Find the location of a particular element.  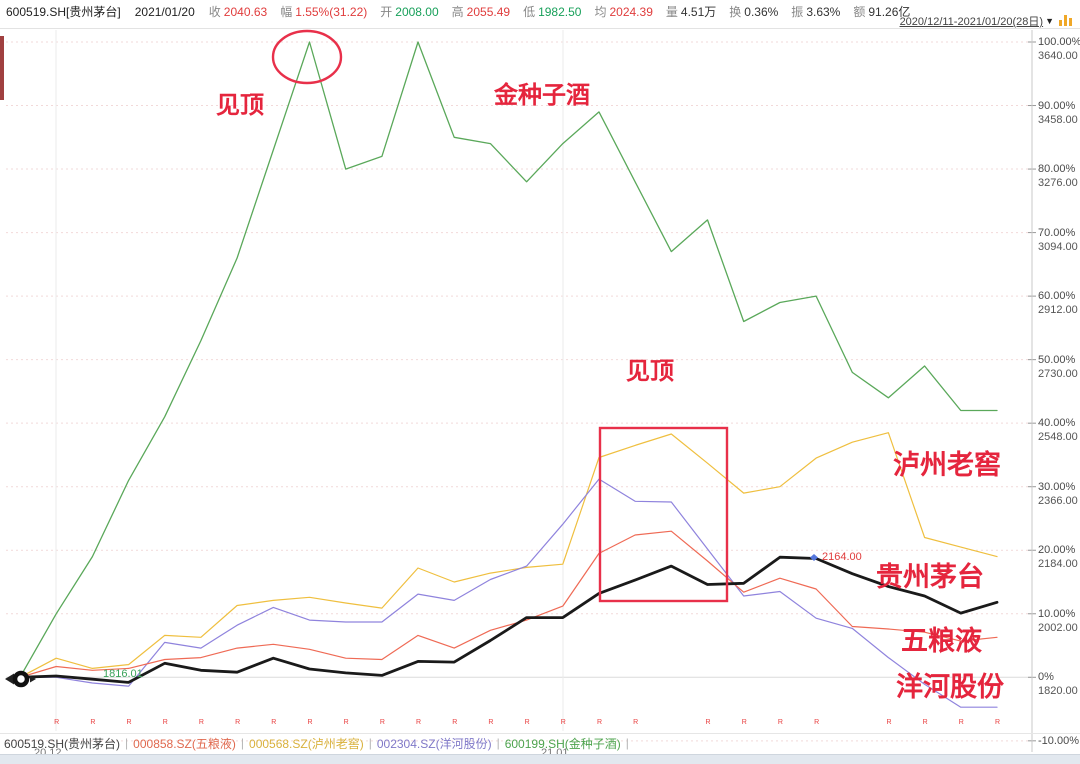

axis-price-label: 2548.00 is located at coordinates (1058, 437).